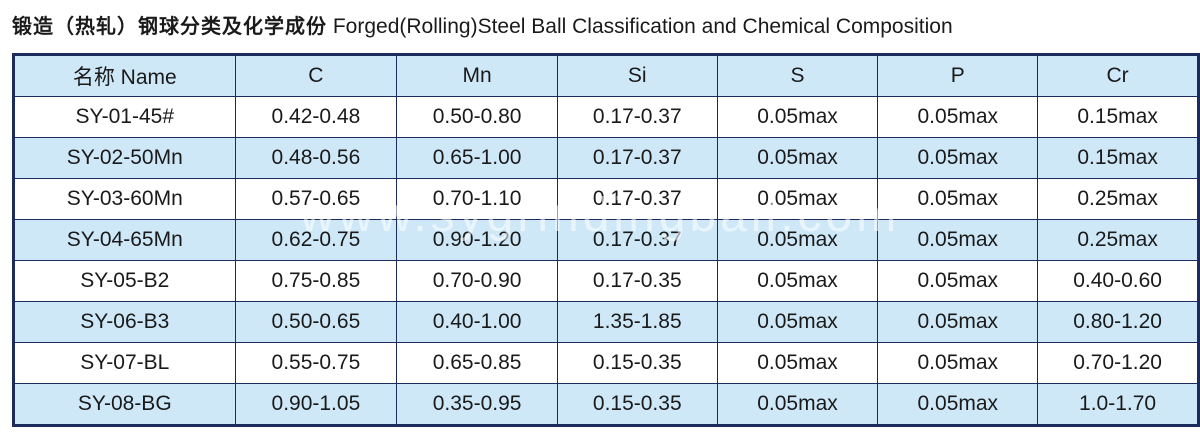 The width and height of the screenshot is (1200, 438). I want to click on column-header: 名称 Name, so click(124, 75).